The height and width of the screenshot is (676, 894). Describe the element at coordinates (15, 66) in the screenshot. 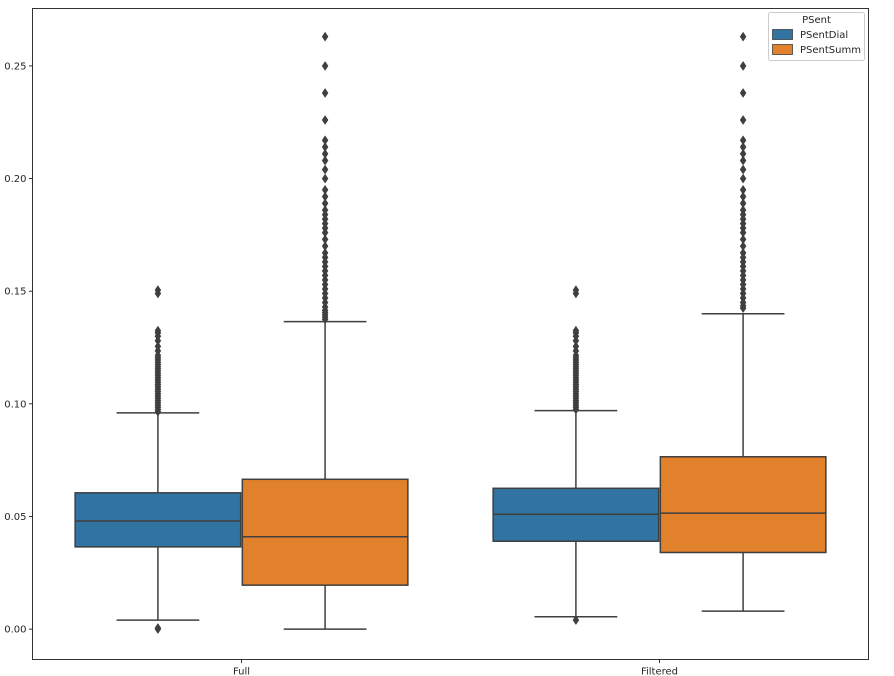

I see `y-tick-label: 0.25` at that location.